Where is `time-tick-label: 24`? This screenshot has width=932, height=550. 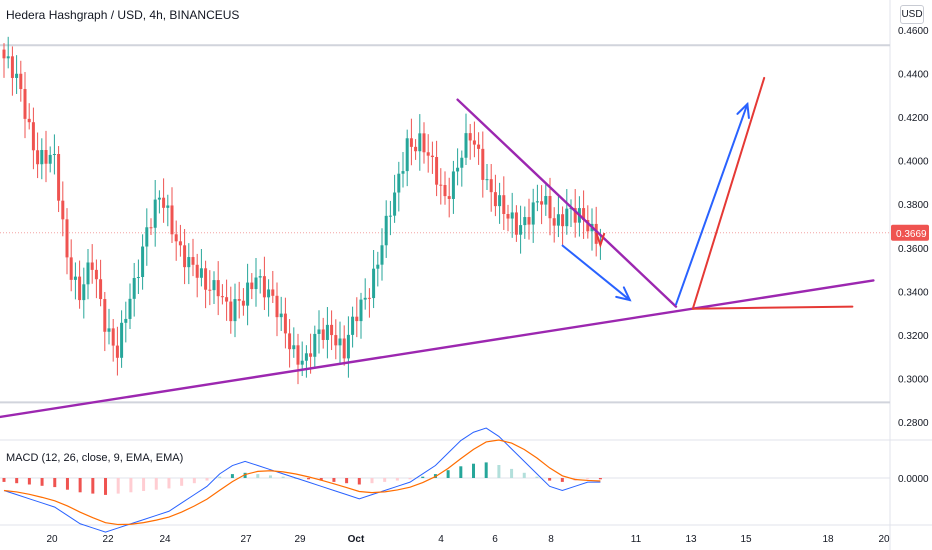
time-tick-label: 24 is located at coordinates (165, 539).